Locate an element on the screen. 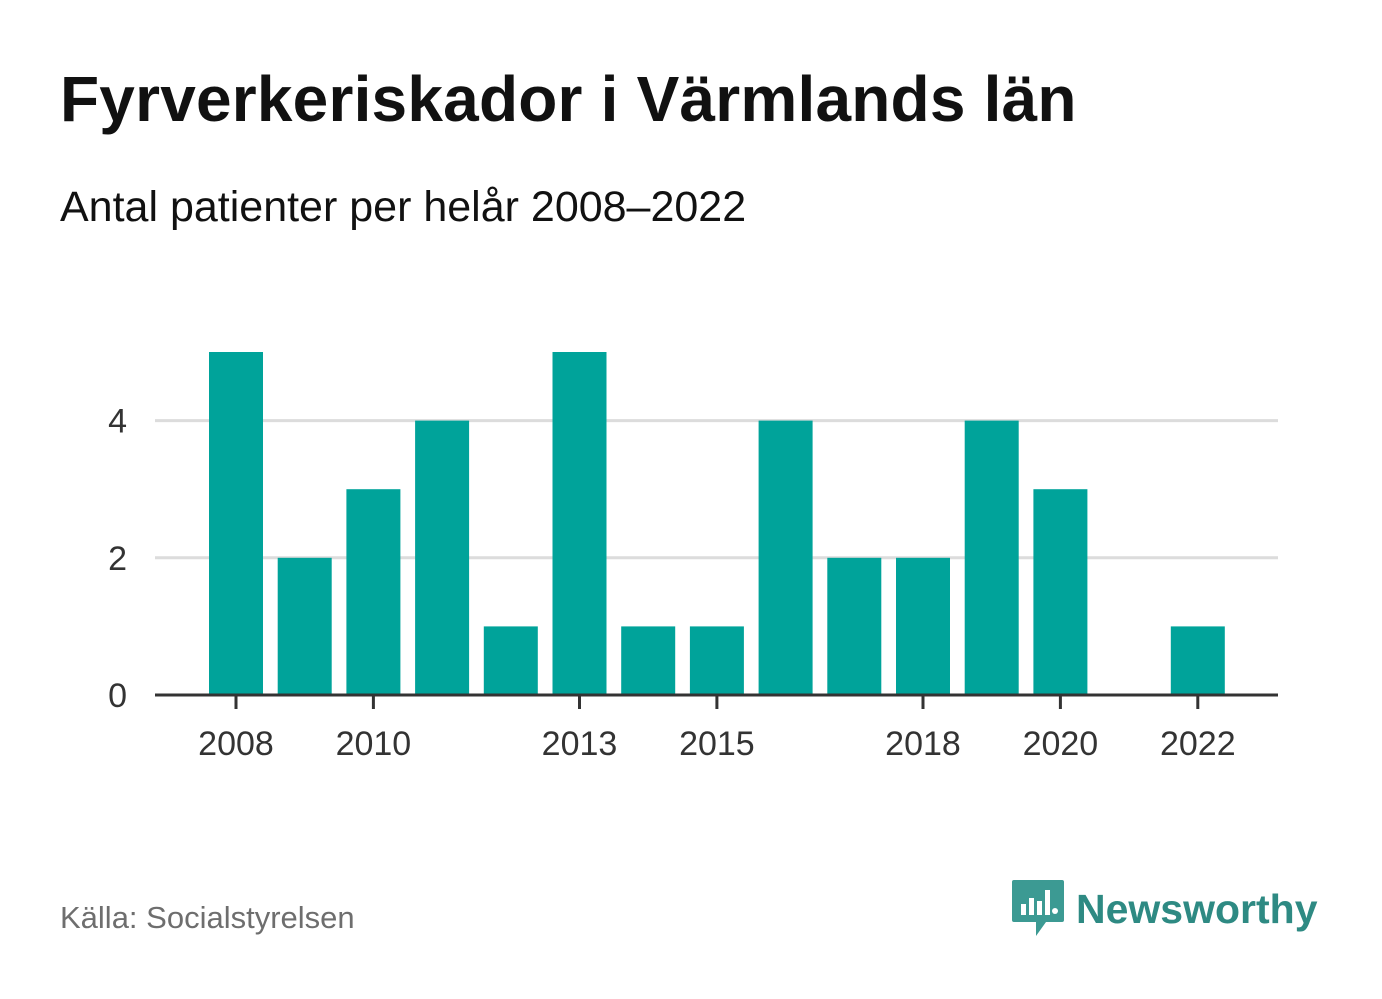 This screenshot has width=1382, height=999. bar-2017 is located at coordinates (854, 626).